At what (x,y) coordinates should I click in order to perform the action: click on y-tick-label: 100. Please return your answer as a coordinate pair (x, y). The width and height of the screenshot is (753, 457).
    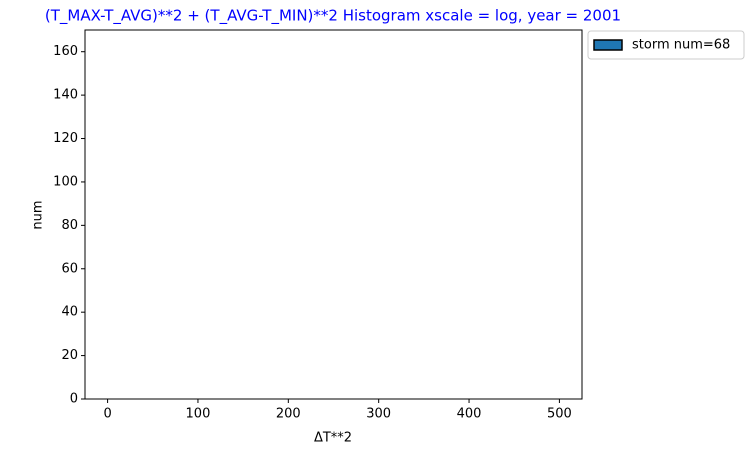
    Looking at the image, I should click on (65, 181).